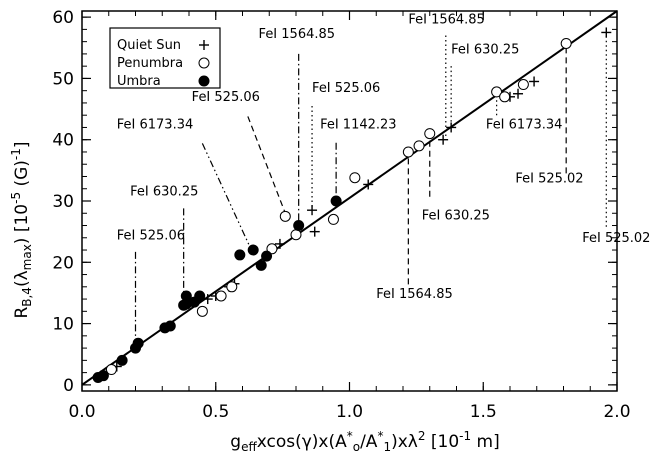  Describe the element at coordinates (68, 386) in the screenshot. I see `y-tick-label: 0` at that location.